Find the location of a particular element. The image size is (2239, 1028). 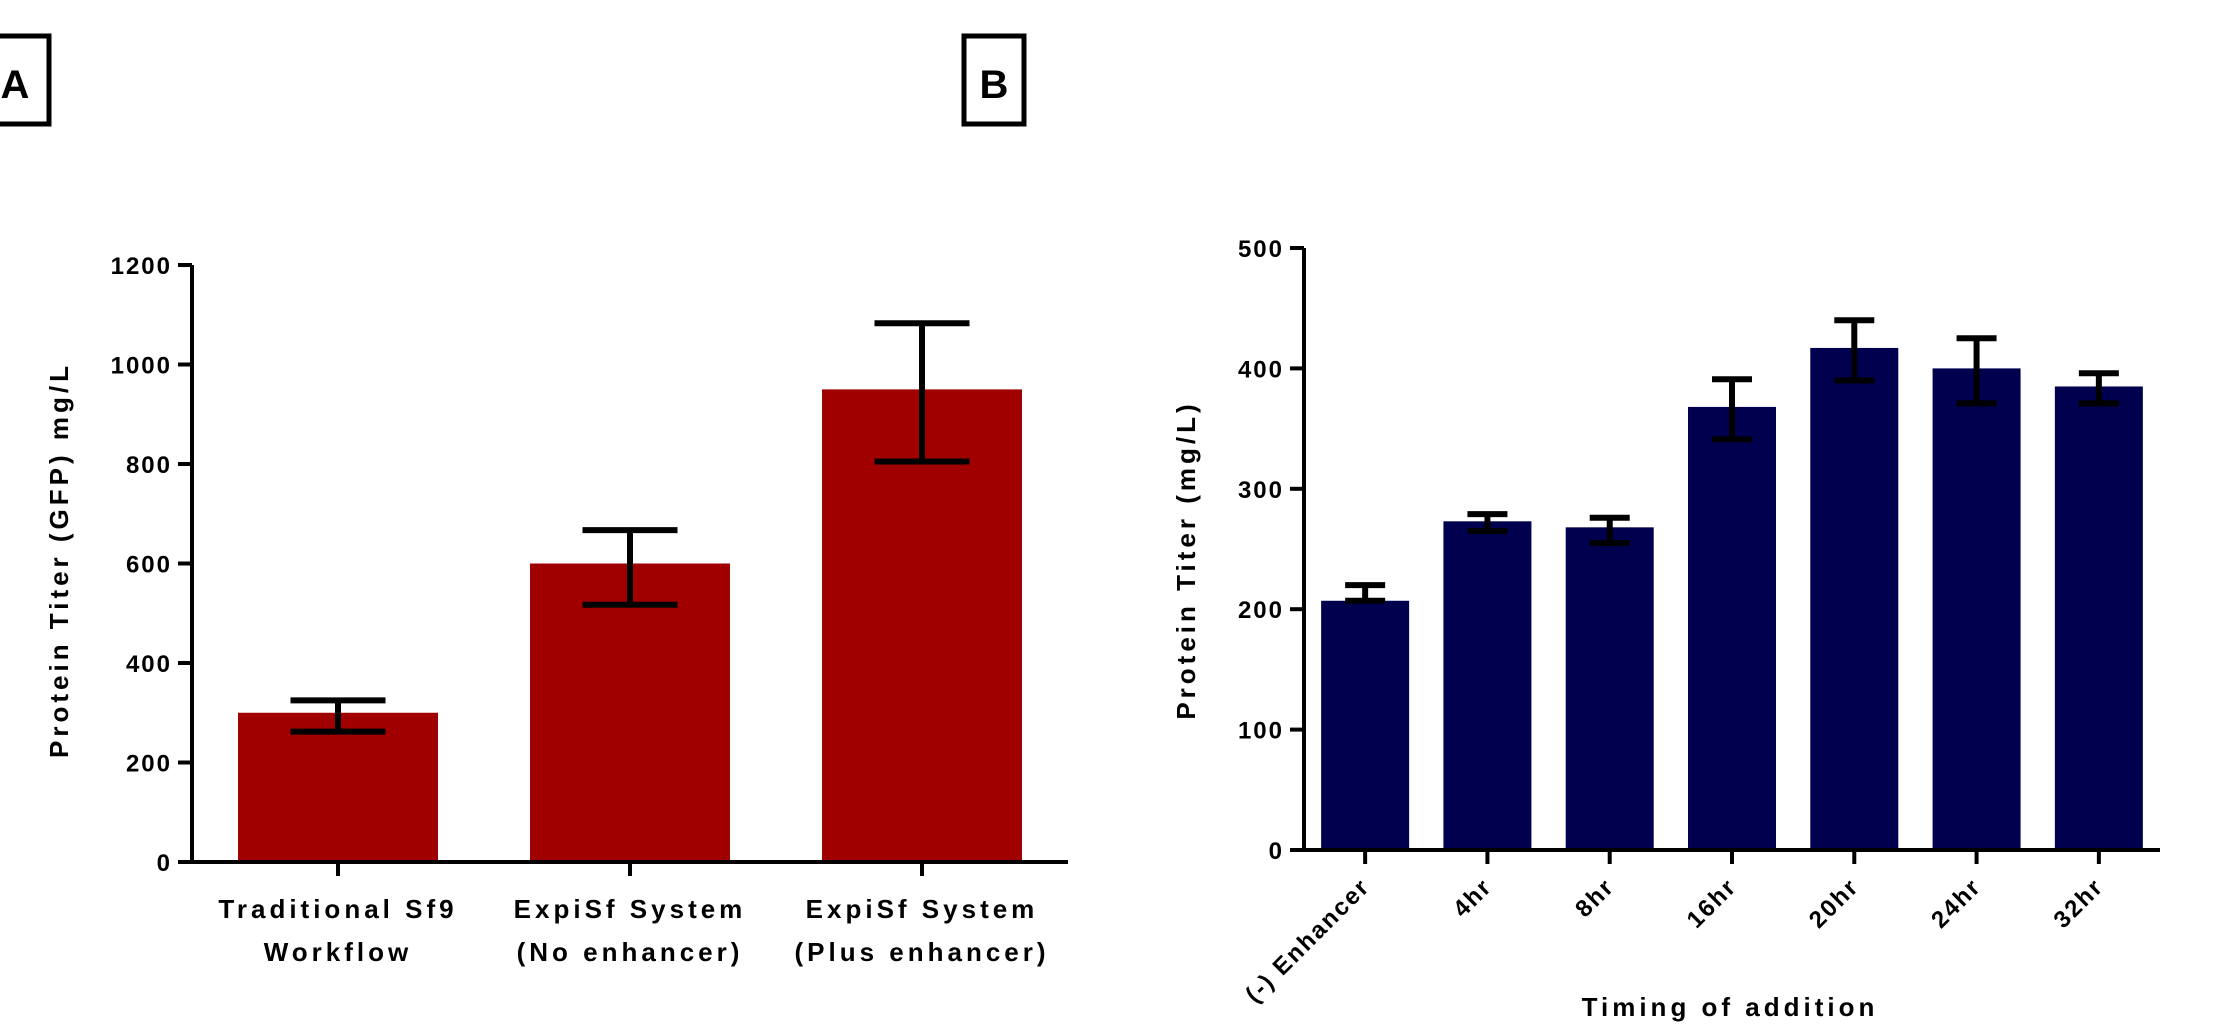

chart-a-ytick-label-0: 0 is located at coordinates (164, 863).